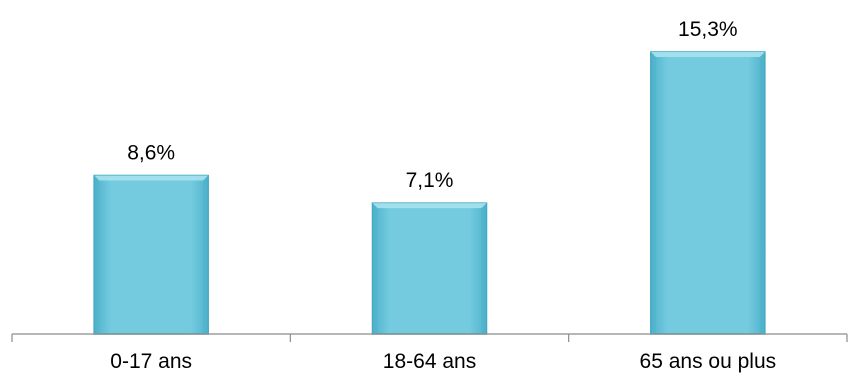 Image resolution: width=859 pixels, height=377 pixels. What do you see at coordinates (429, 337) in the screenshot?
I see `x-axis` at bounding box center [429, 337].